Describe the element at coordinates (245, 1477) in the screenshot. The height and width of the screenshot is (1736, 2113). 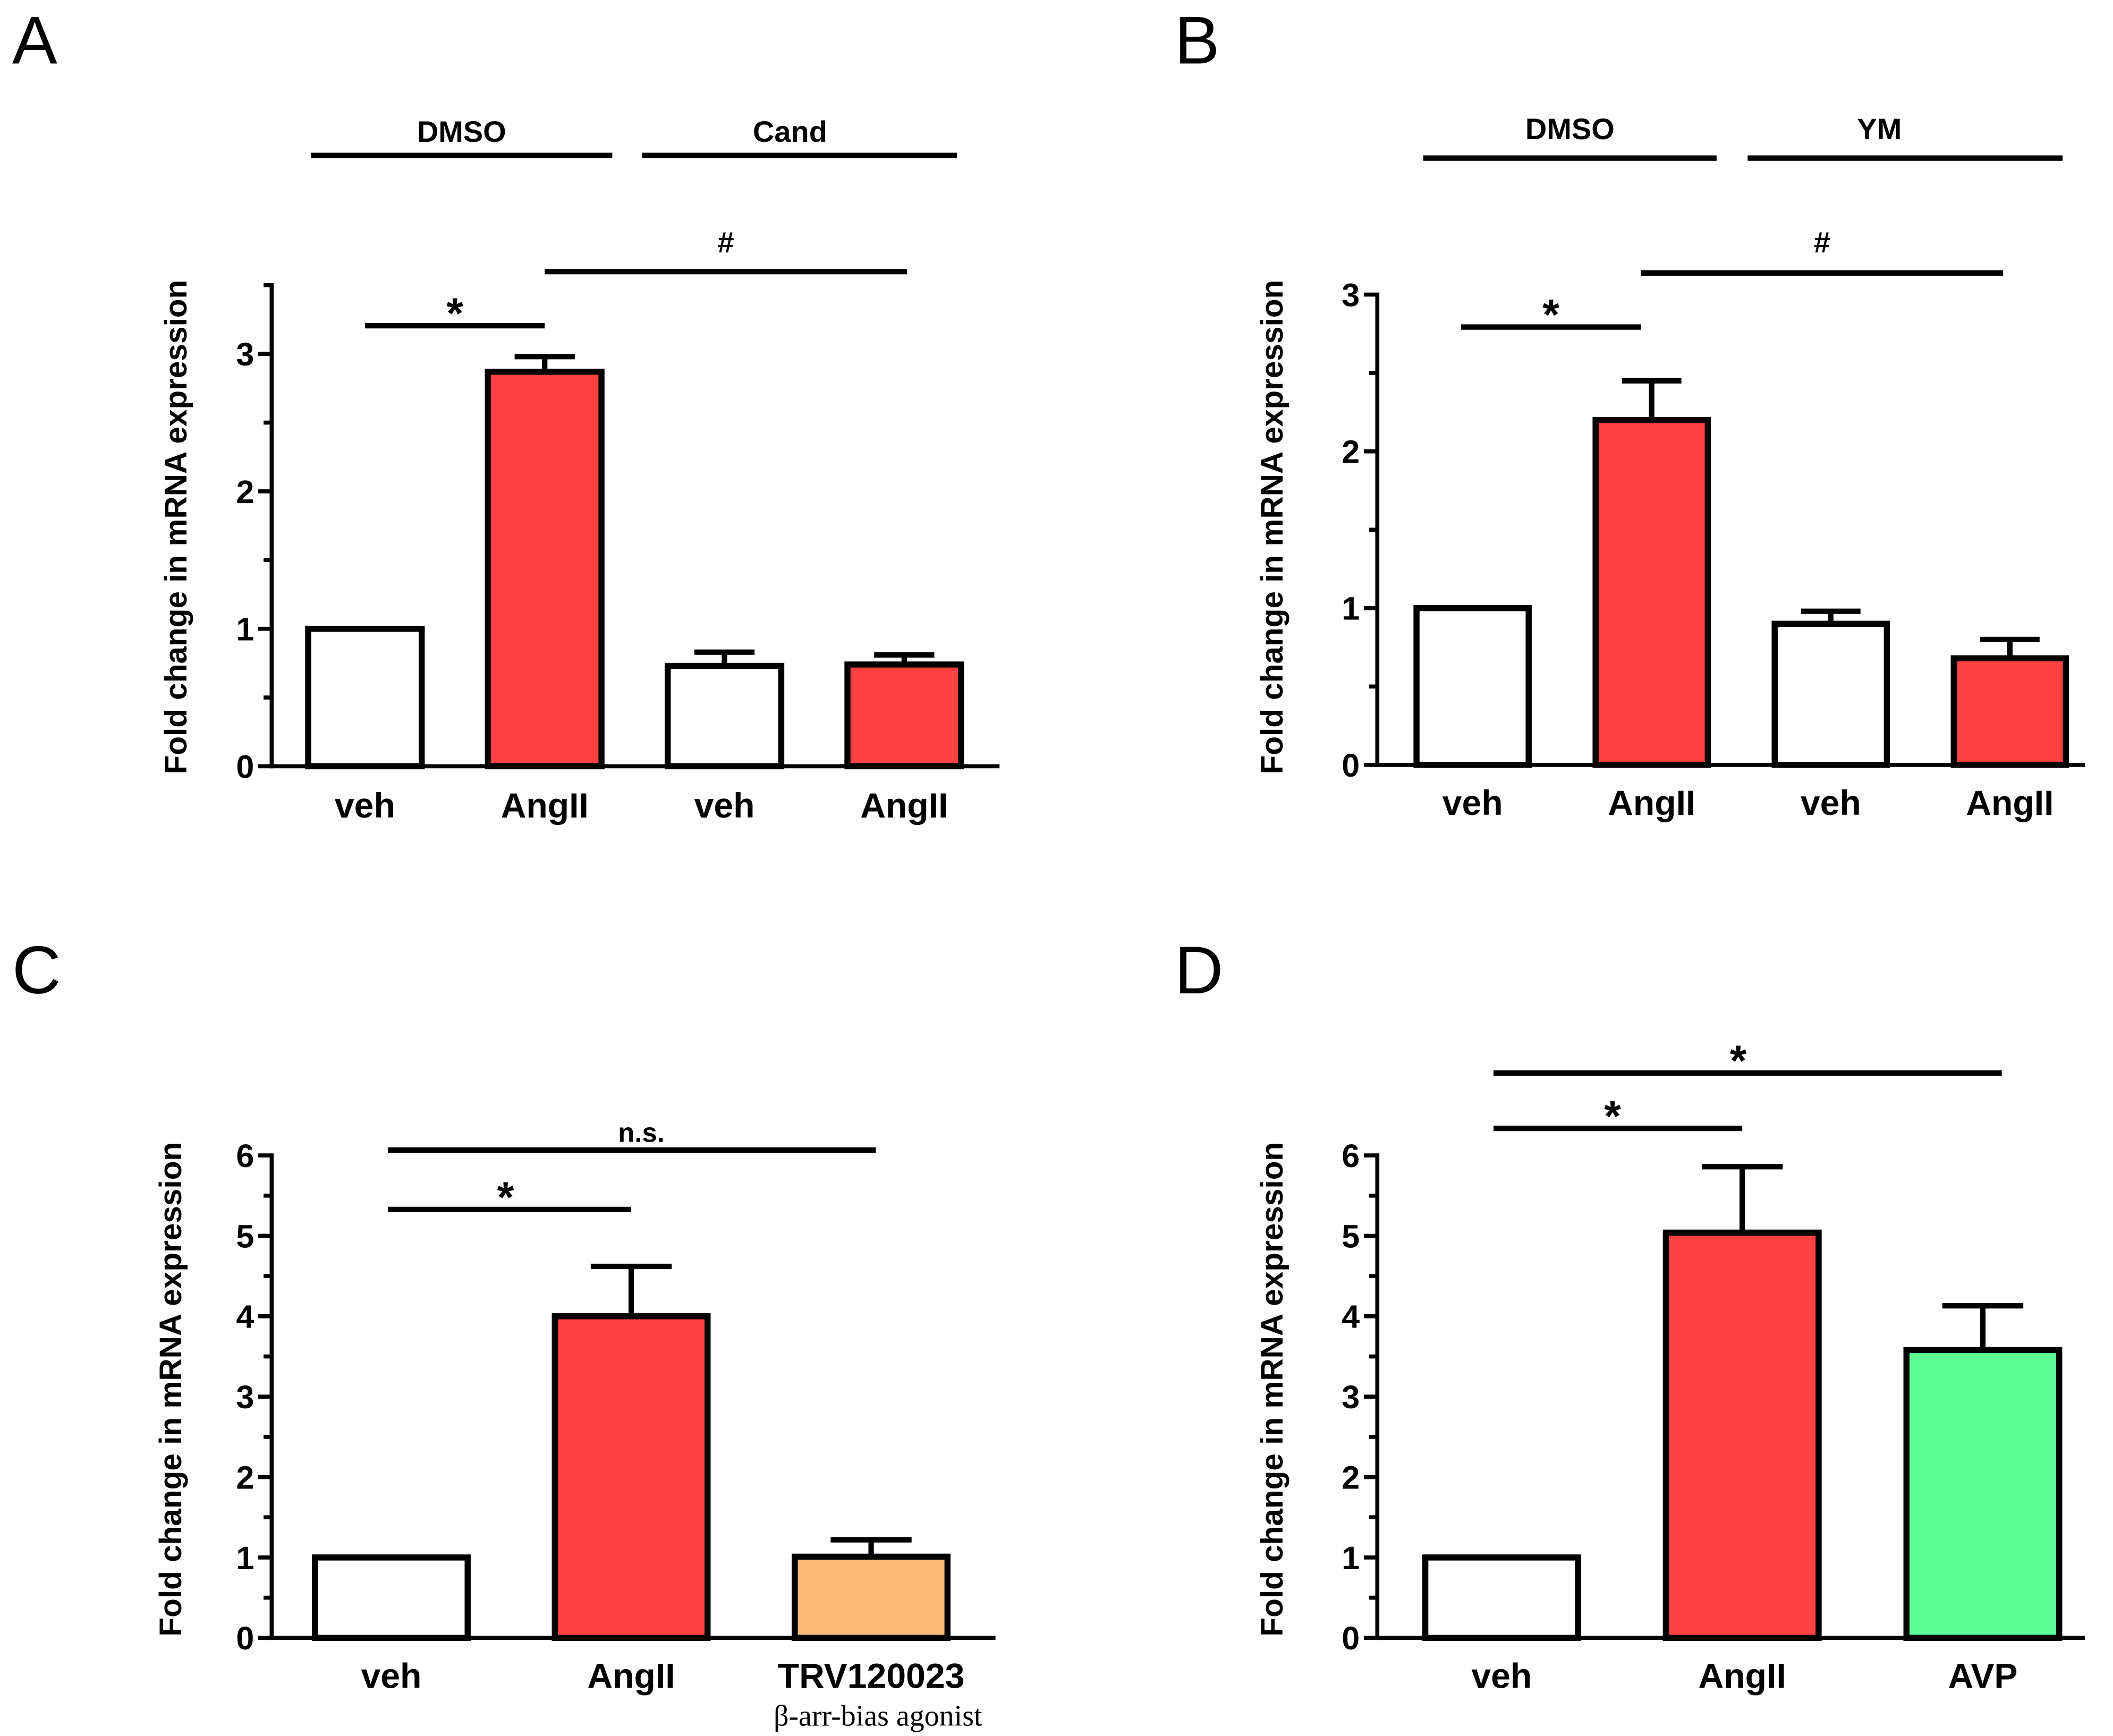
I see `panel-c-y-tick-label-2: 2` at that location.